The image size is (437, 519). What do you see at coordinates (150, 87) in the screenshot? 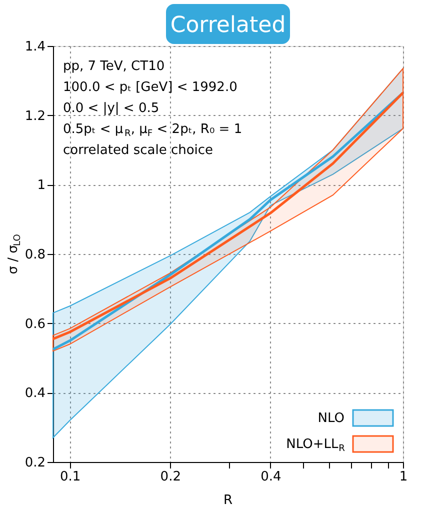
I see `annotation: 100.0 < pₜ [GeV] < 1992.0` at bounding box center [150, 87].